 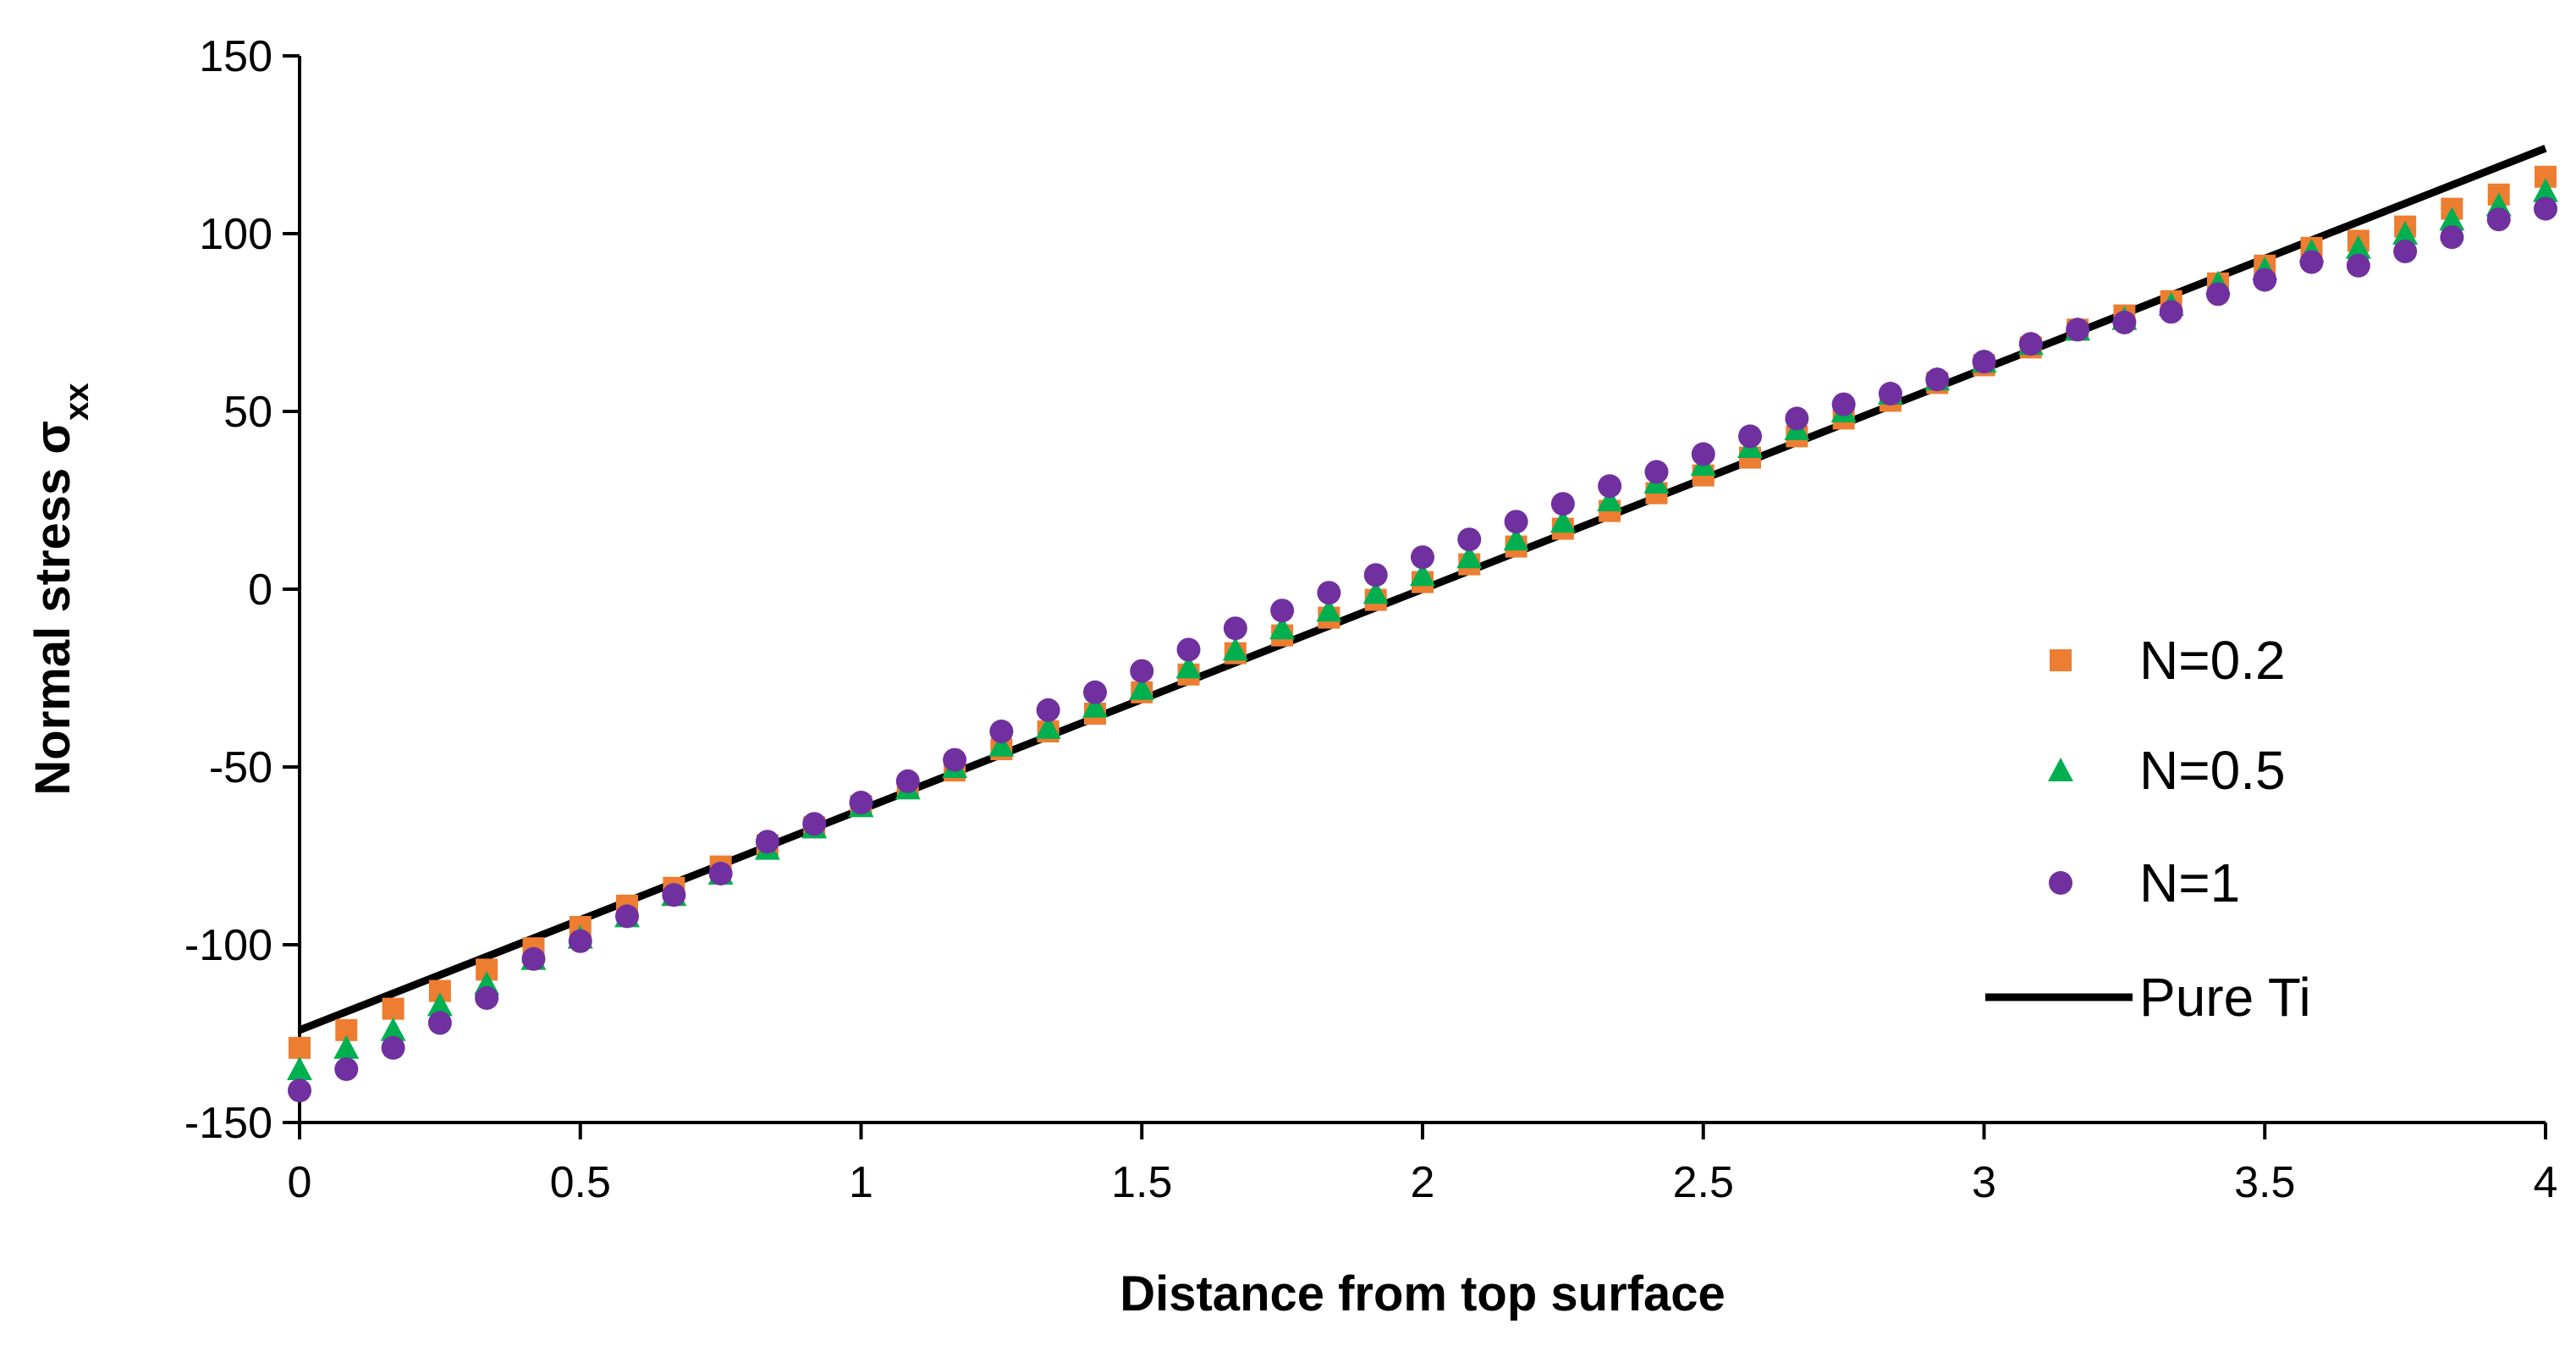 What do you see at coordinates (2189, 883) in the screenshot?
I see `legend-label: N=1` at bounding box center [2189, 883].